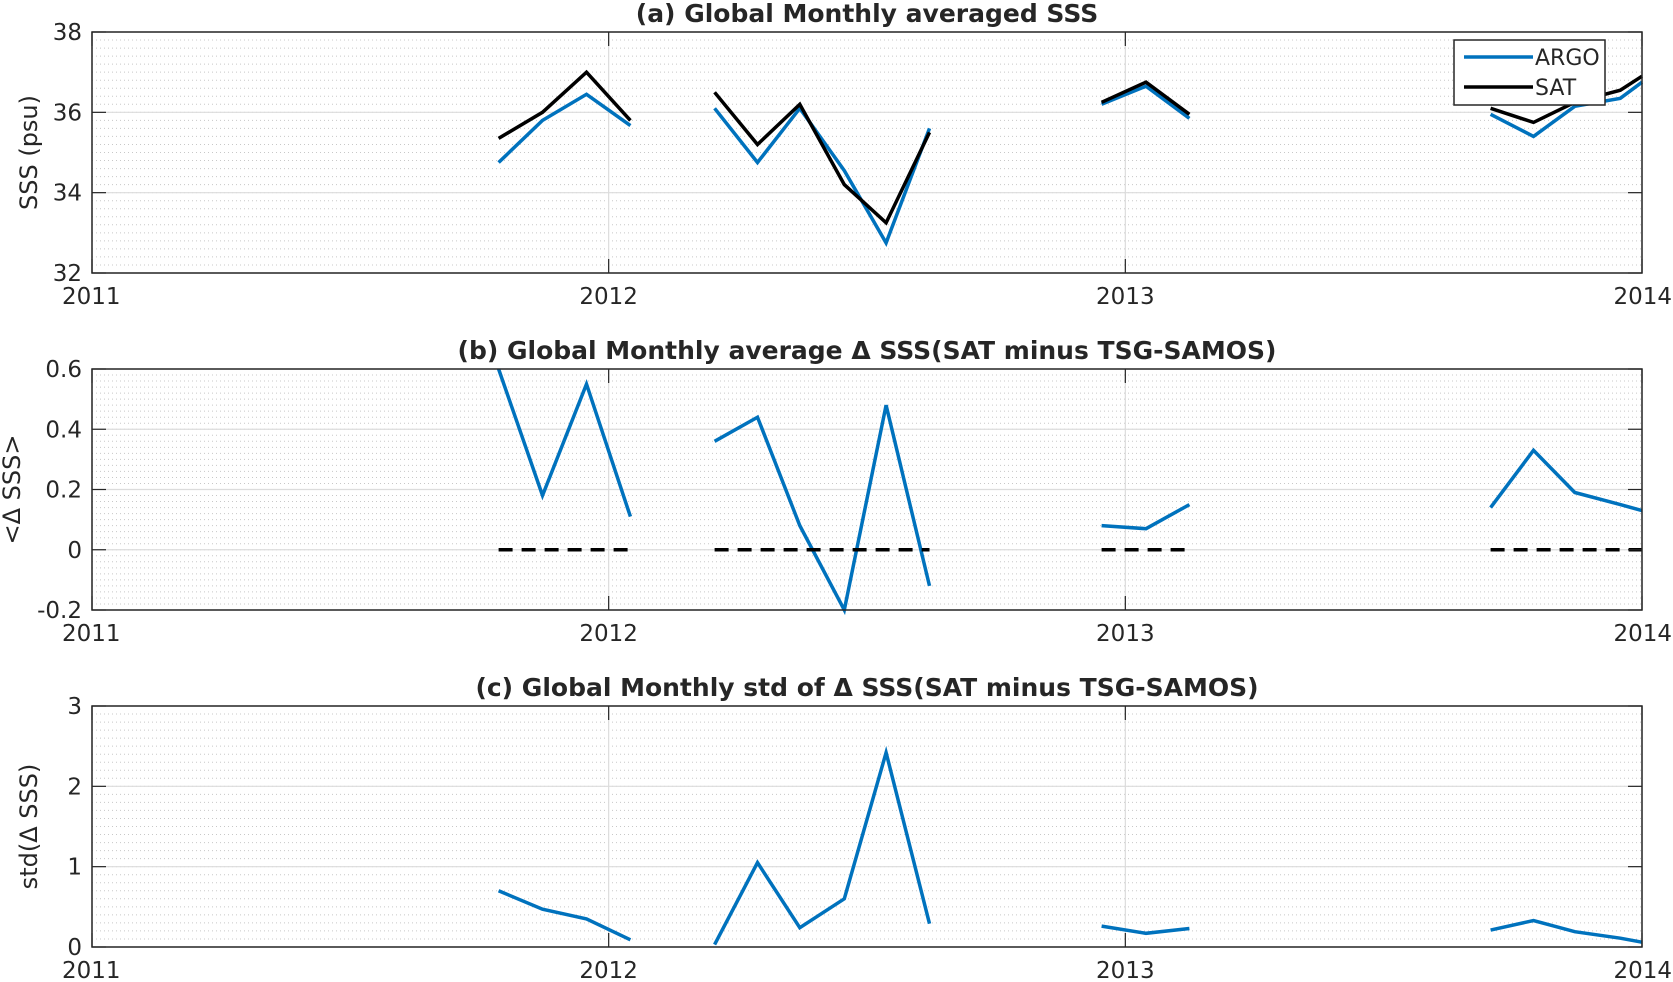 This screenshot has height=982, width=1673. Describe the element at coordinates (67, 194) in the screenshot. I see `y-tick-label: 34` at that location.